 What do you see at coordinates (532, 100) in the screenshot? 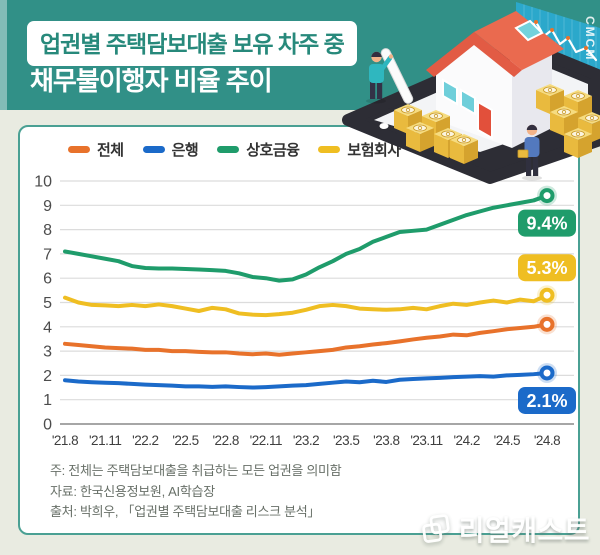
I see `house-side-wall` at bounding box center [532, 100].